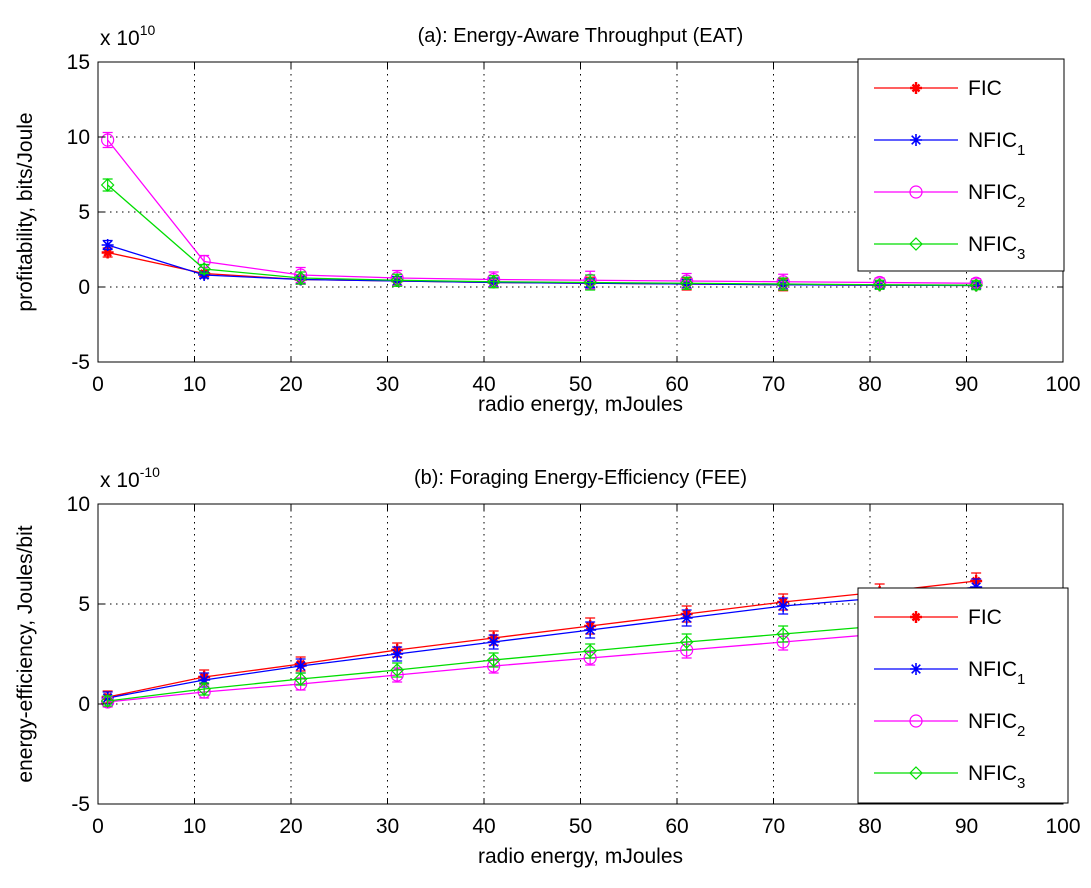 This screenshot has height=888, width=1091. What do you see at coordinates (130, 478) in the screenshot?
I see `chart-b-y-multiplier: x 10-10` at bounding box center [130, 478].